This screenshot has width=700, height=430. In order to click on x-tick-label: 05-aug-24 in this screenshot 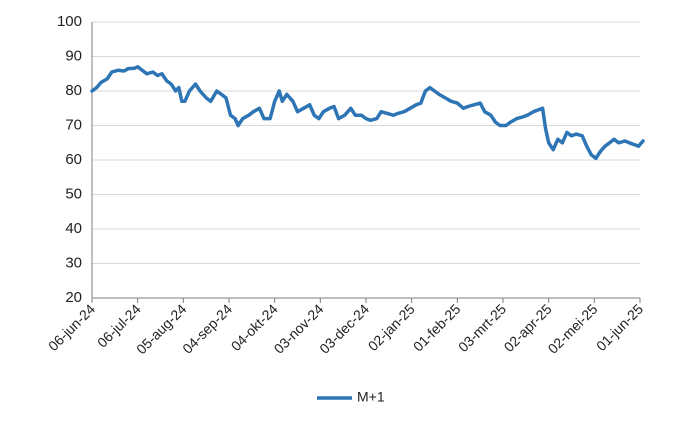, I will do `click(161, 329)`.